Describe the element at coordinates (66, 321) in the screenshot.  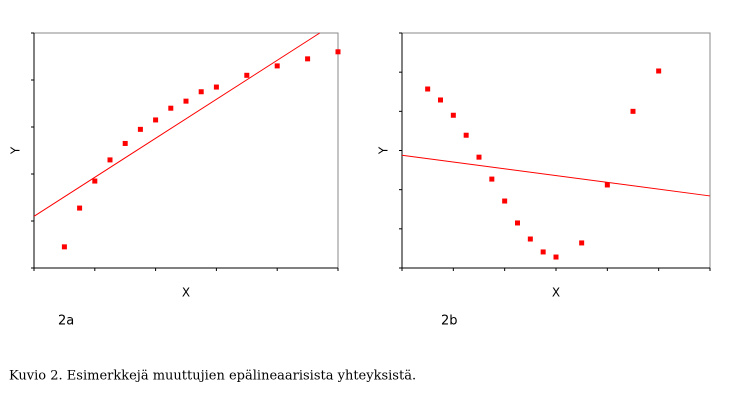
I see `chart-title: 2a` at that location.